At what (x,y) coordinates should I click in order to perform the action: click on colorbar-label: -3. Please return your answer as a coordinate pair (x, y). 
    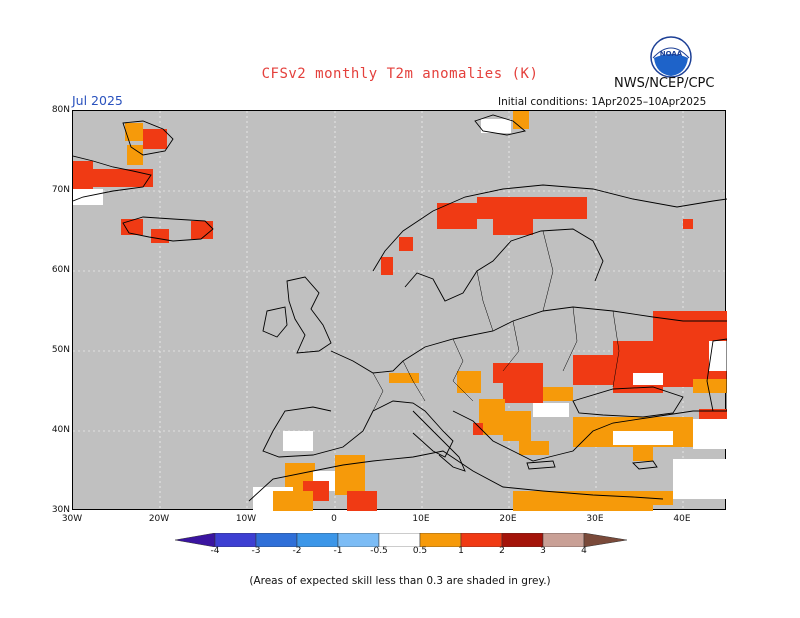
    Looking at the image, I should click on (256, 551).